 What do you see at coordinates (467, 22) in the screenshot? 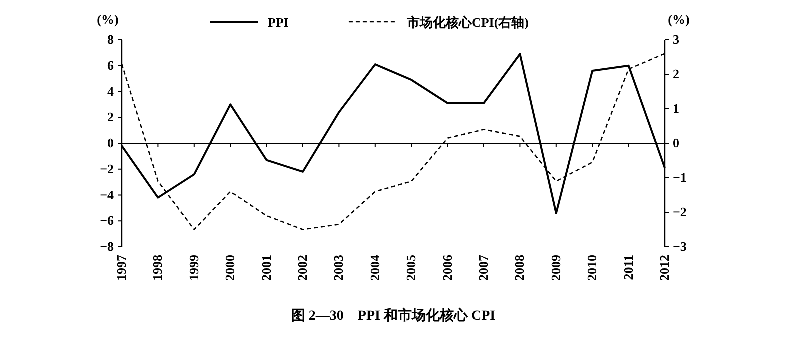
I see `legend-label: 市场化核心CPI(右轴)` at bounding box center [467, 22].